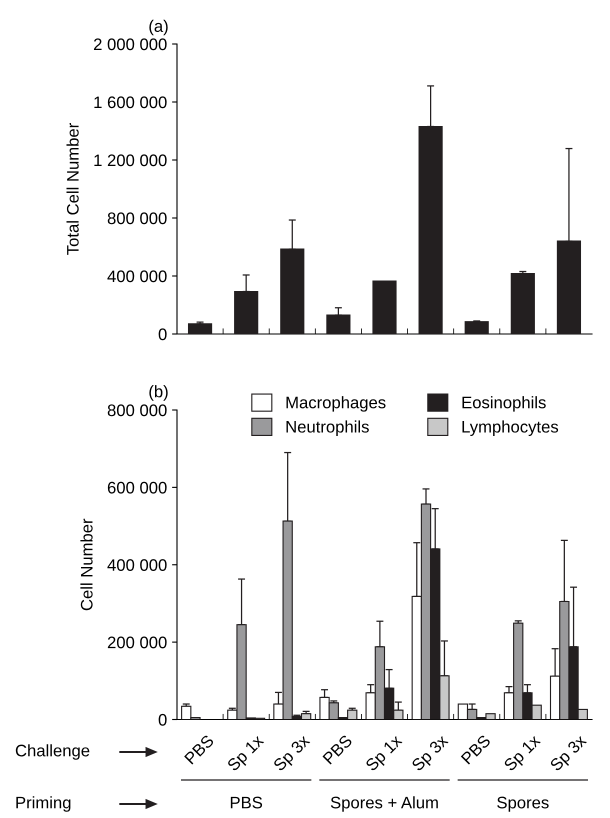 This screenshot has height=818, width=610. I want to click on text: Spores + Alum, so click(384, 804).